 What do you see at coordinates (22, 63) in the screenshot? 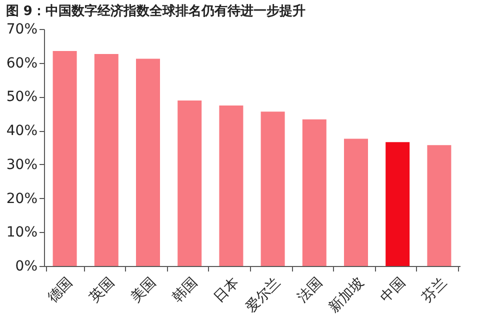
I see `y-tick-label: 60%` at bounding box center [22, 63].